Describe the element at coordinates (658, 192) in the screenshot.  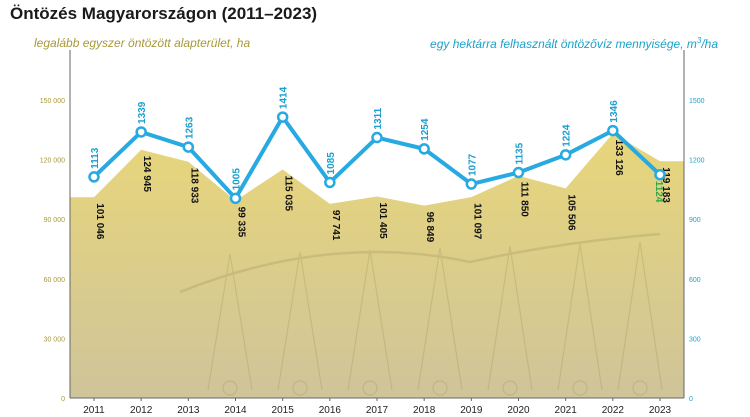
I see `line-data-label: 1124` at that location.